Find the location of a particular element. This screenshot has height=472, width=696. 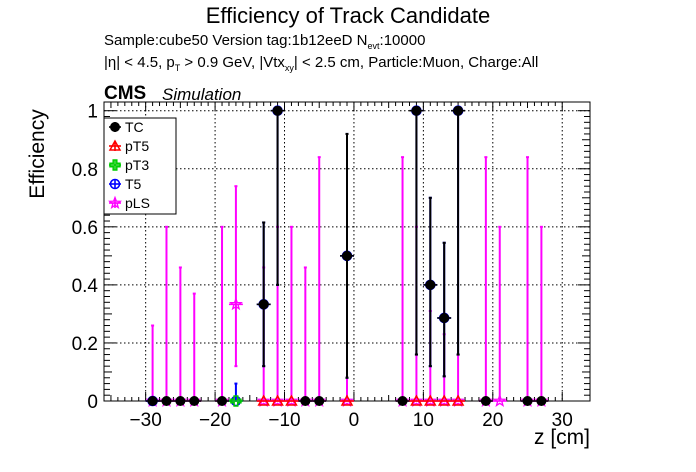

subtitle-cuts-sub1: T is located at coordinates (177, 68).